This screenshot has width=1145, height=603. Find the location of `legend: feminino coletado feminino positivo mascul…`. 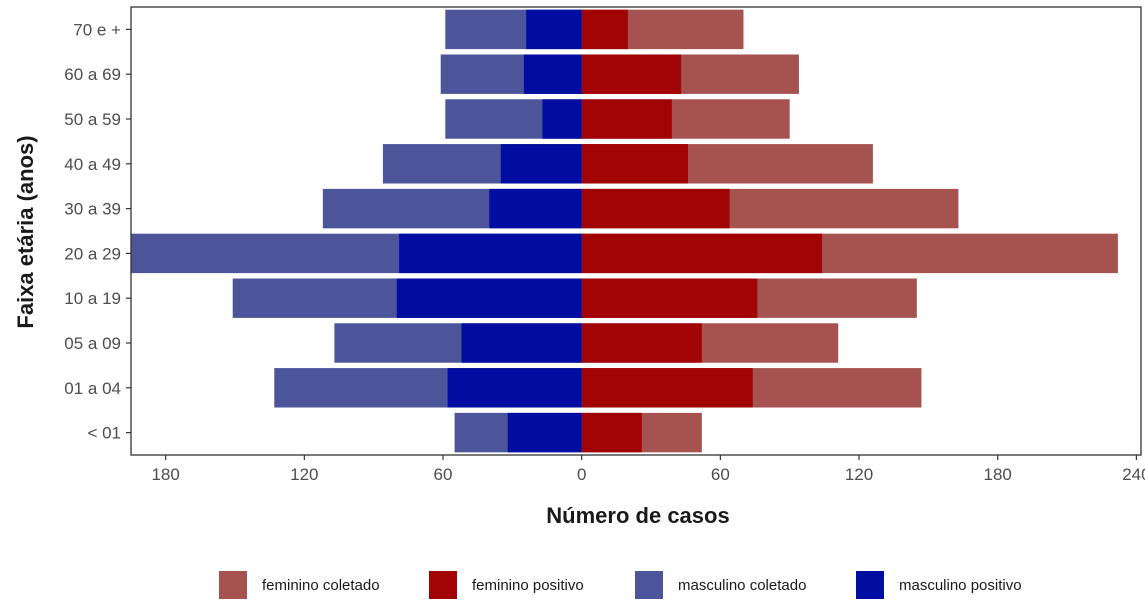

legend: feminino coletado feminino positivo mascul… is located at coordinates (620, 585).